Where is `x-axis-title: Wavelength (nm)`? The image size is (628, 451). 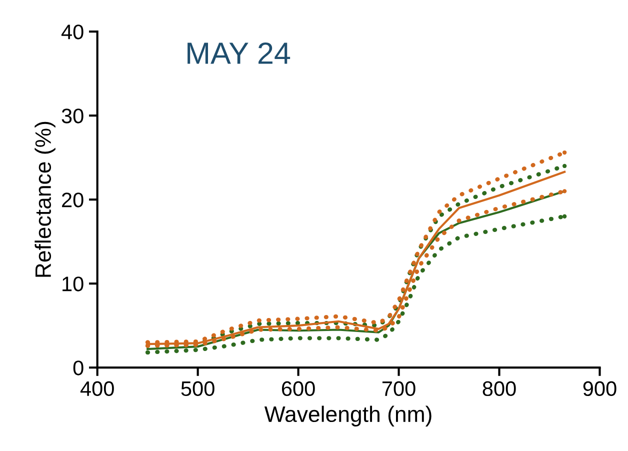
x-axis-title: Wavelength (nm) is located at coordinates (348, 416).